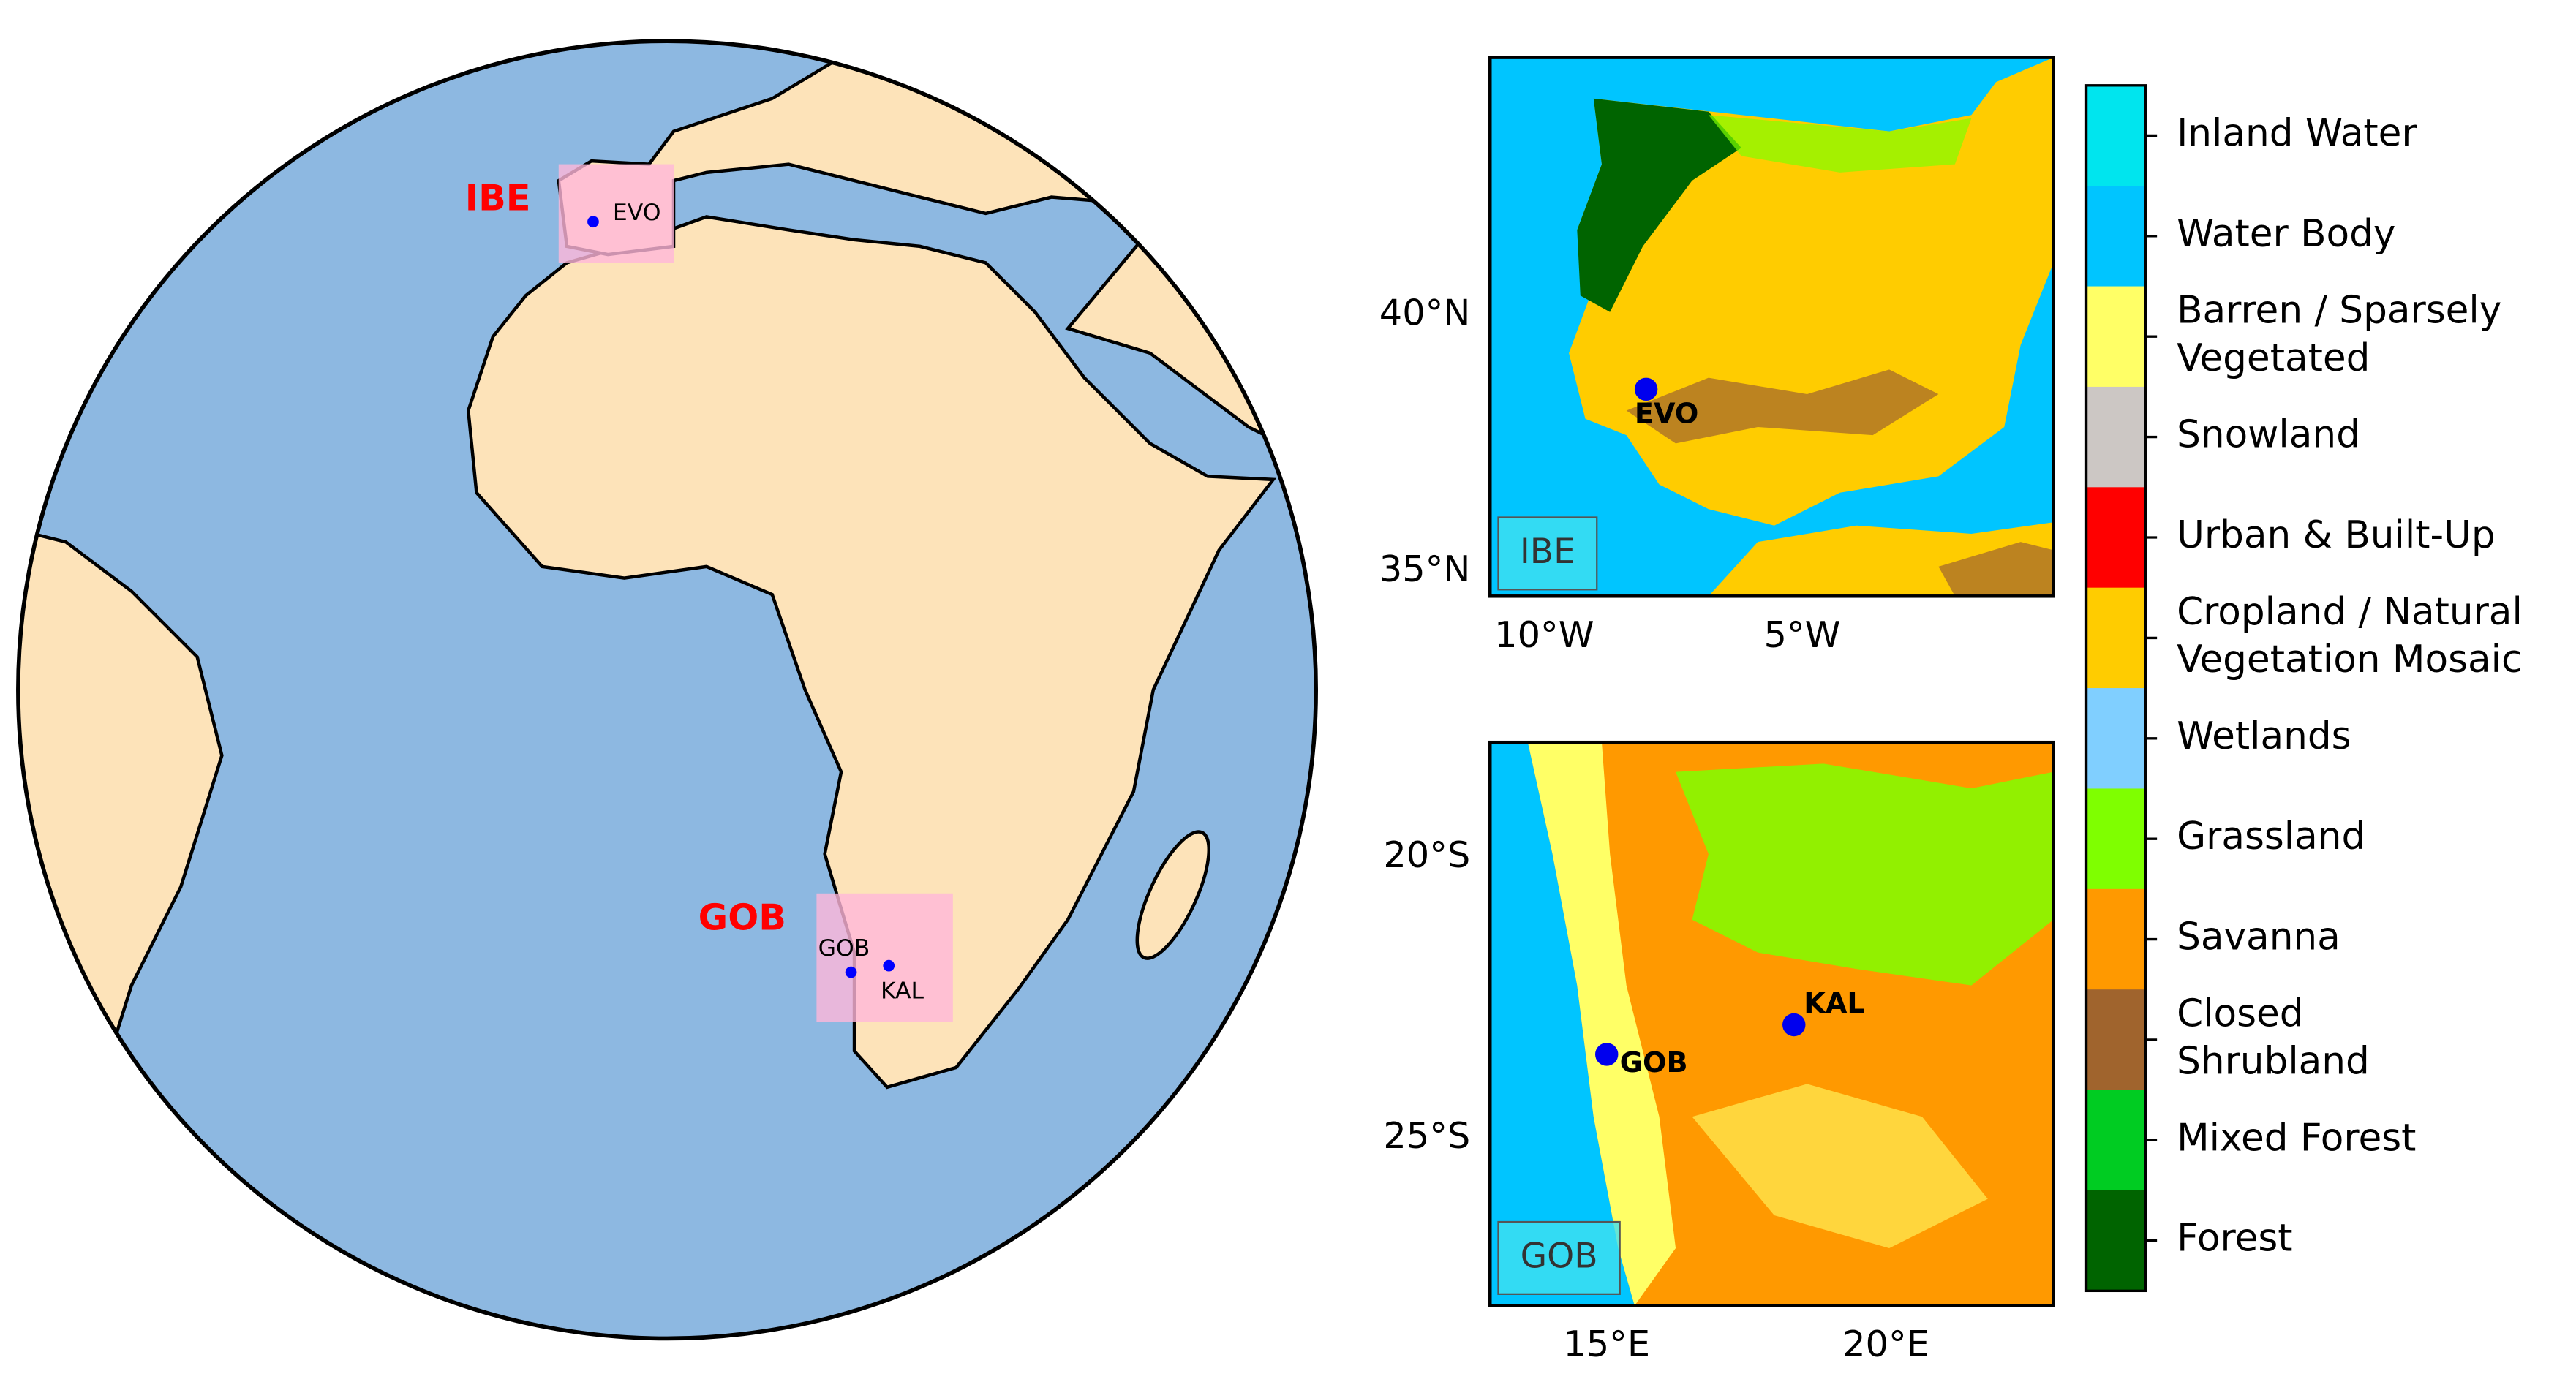 The height and width of the screenshot is (1382, 2576). I want to click on legend-label: Mixed Forest, so click(2296, 1138).